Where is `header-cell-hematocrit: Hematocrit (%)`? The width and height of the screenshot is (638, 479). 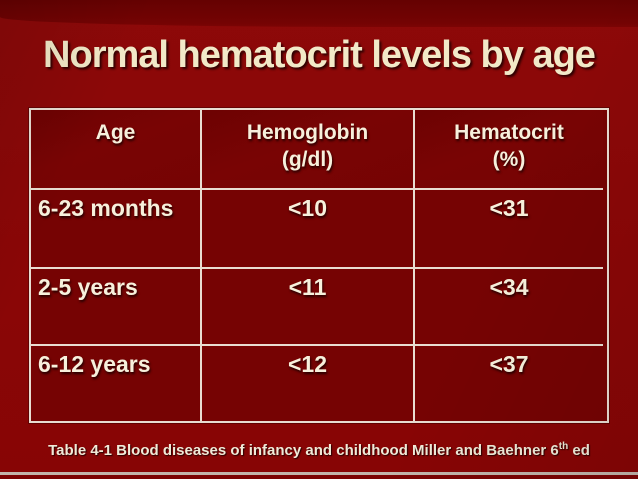
header-cell-hematocrit: Hematocrit (%) is located at coordinates (509, 150).